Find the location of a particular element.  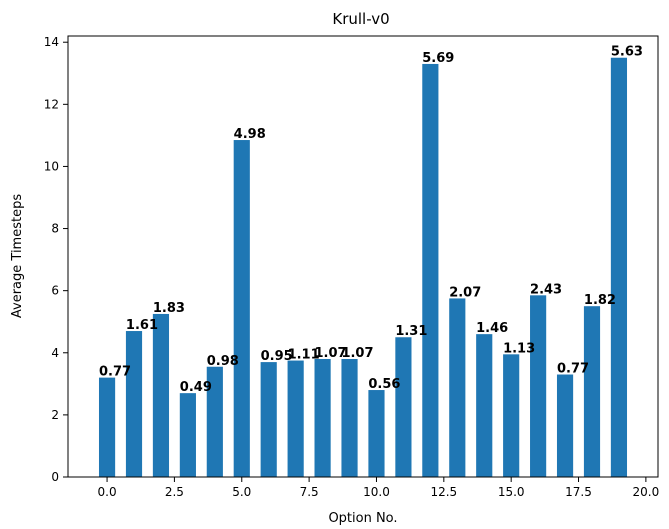

y-tick-label: 6 is located at coordinates (55, 291).